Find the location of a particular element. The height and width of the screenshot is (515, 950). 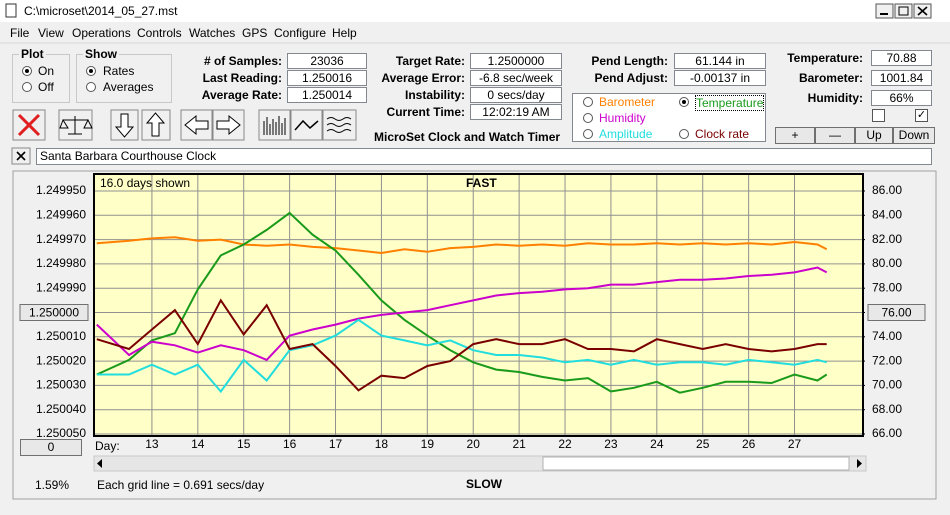

x-axis-label: Day: is located at coordinates (107, 446).